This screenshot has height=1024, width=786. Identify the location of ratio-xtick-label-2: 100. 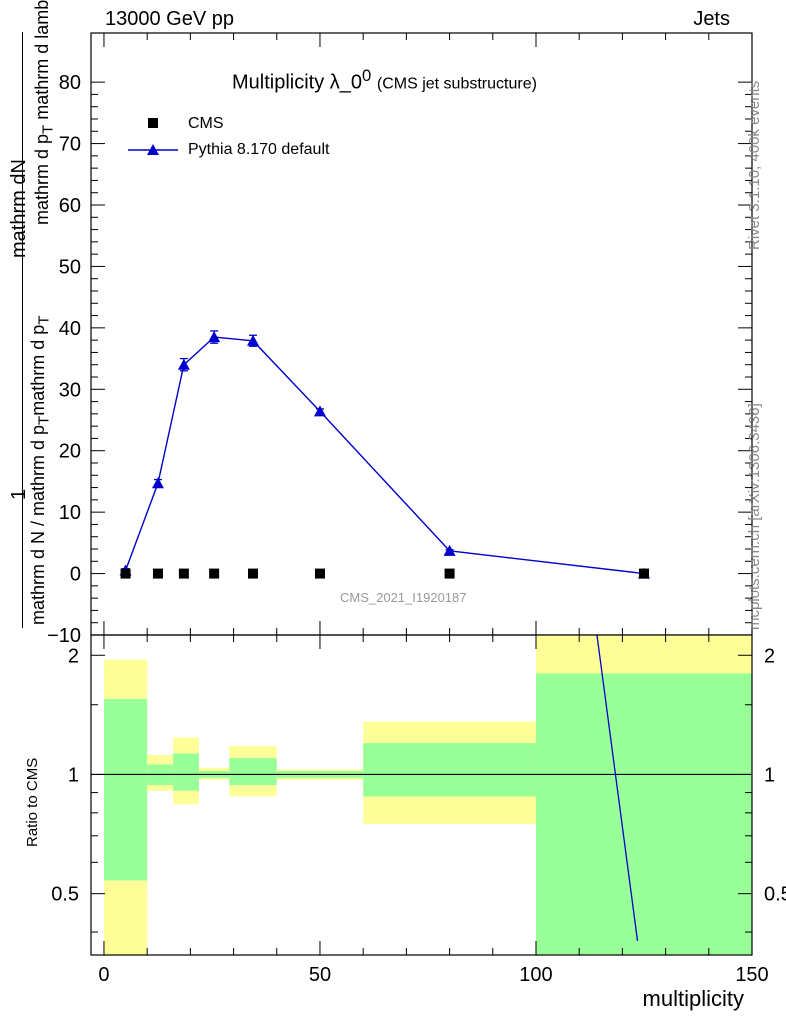
(535, 975).